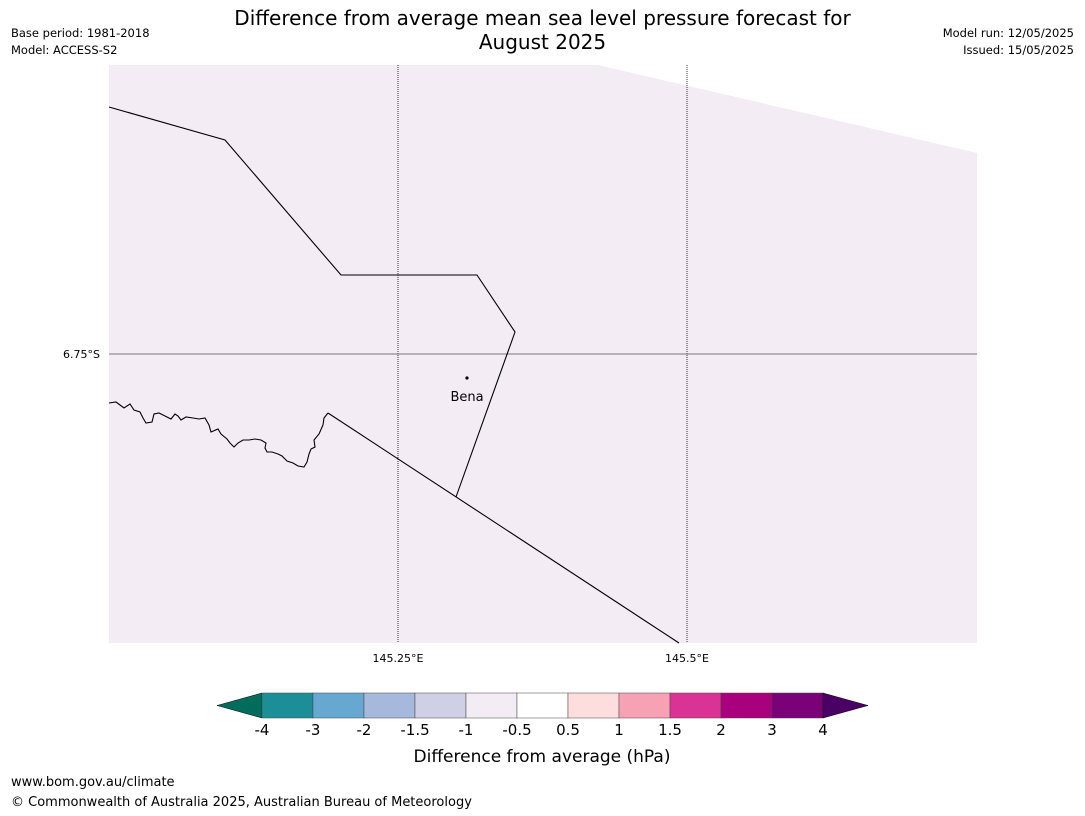 Image resolution: width=1085 pixels, height=816 pixels. Describe the element at coordinates (262, 730) in the screenshot. I see `colorbar-tick-label: -4` at that location.